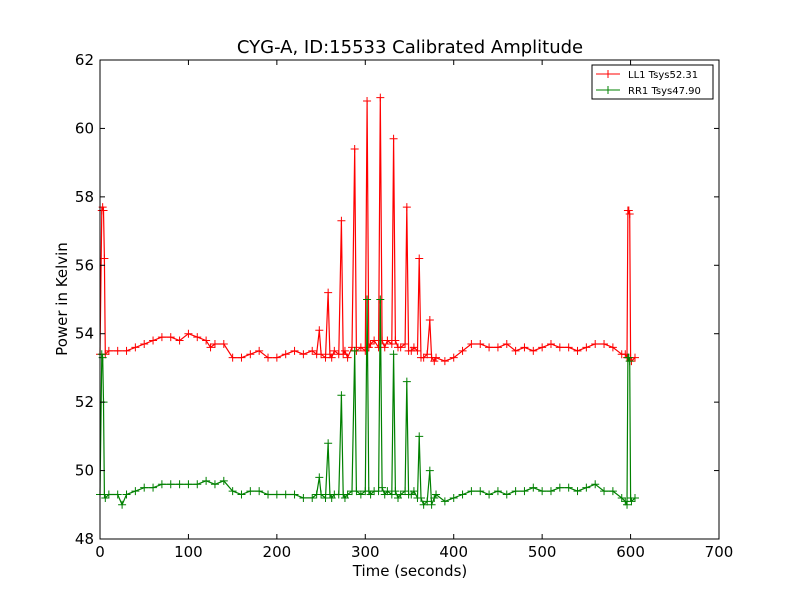  Describe the element at coordinates (542, 552) in the screenshot. I see `x-tick-label: 500` at that location.